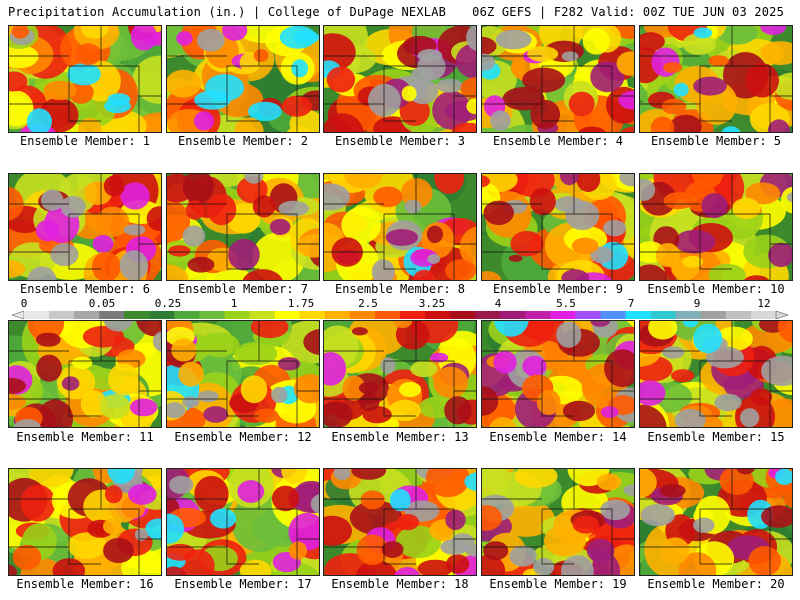 The image size is (800, 600). What do you see at coordinates (243, 141) in the screenshot?
I see `ensemble-member-label: Ensemble Member: 2` at bounding box center [243, 141].